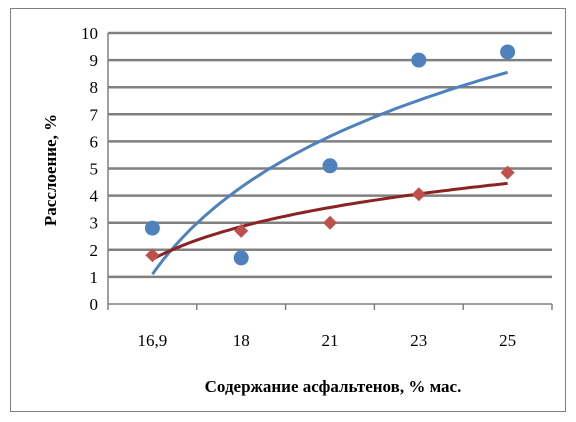 This screenshot has width=576, height=422. What do you see at coordinates (89, 33) in the screenshot?
I see `y-tick-label: 10` at bounding box center [89, 33].